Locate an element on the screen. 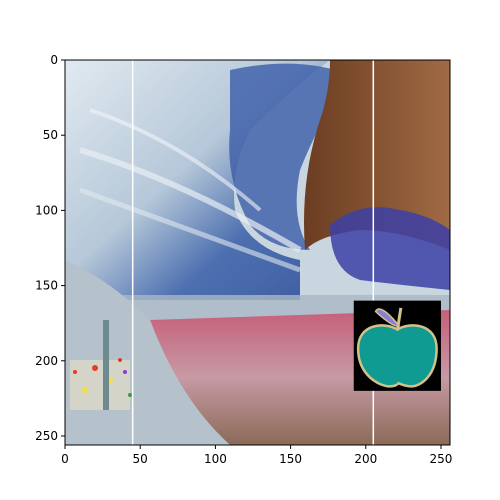  x-tick-label: 50 is located at coordinates (140, 459).